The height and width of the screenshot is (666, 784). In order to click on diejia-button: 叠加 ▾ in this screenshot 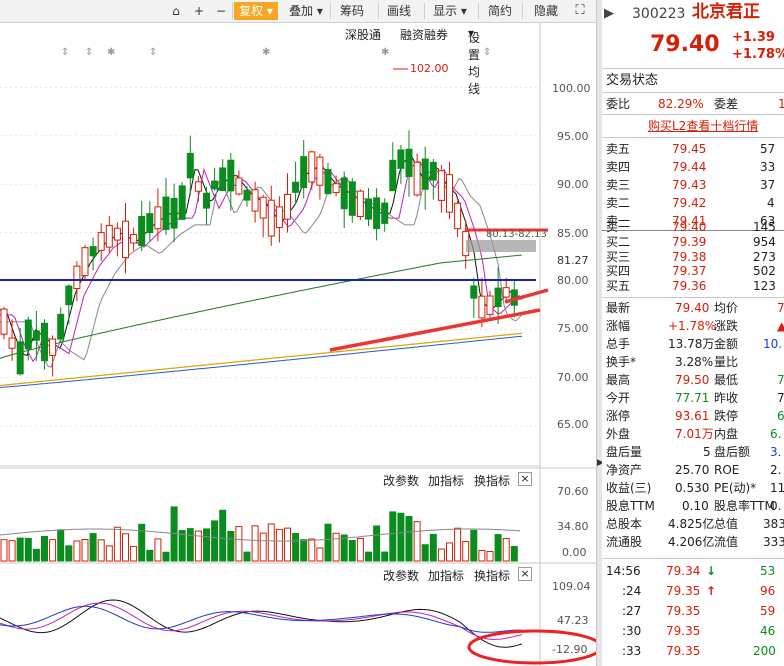, I will do `click(306, 11)`.